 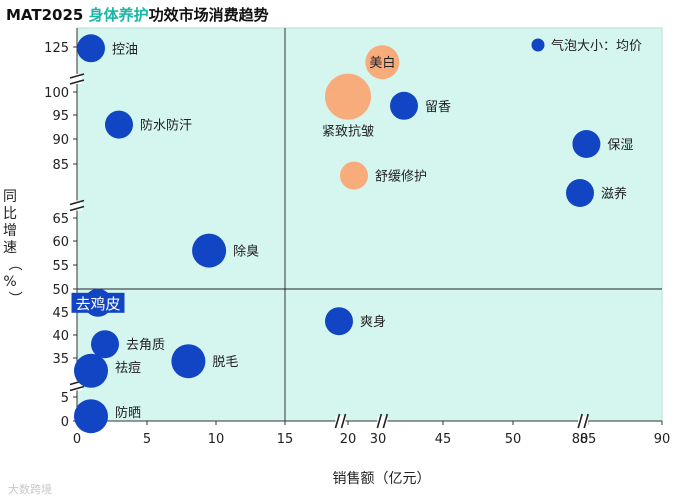 What do you see at coordinates (10, 231) in the screenshot?
I see `y-axis-title-char: 增` at bounding box center [10, 231].